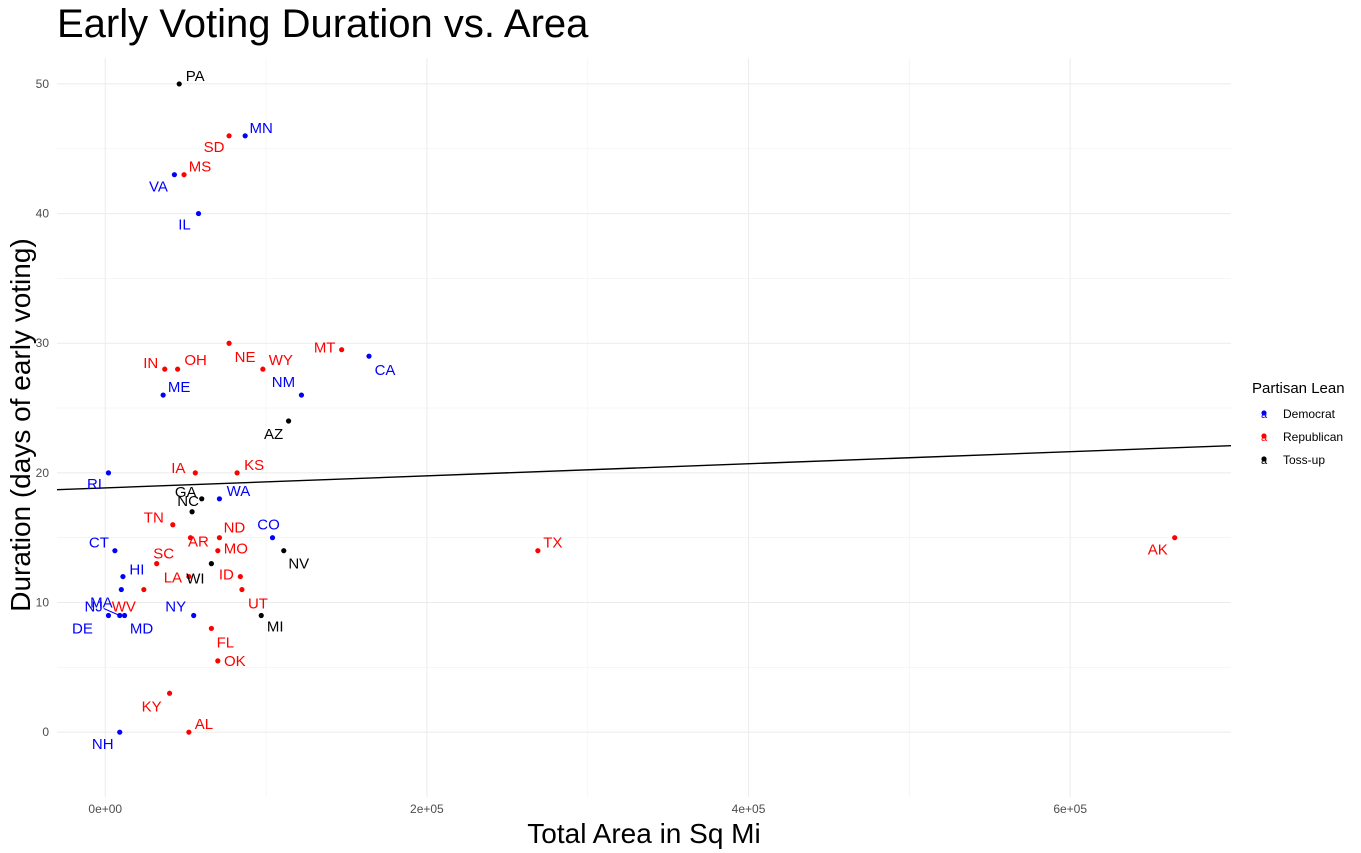 The height and width of the screenshot is (853, 1361). Describe the element at coordinates (179, 84) in the screenshot. I see `point-pa` at that location.